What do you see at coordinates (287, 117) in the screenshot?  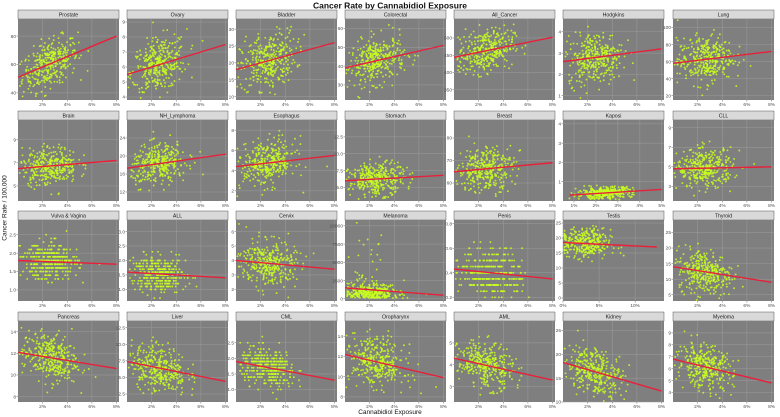 I see `strip-label-esophagus: Esophagus` at bounding box center [287, 117].